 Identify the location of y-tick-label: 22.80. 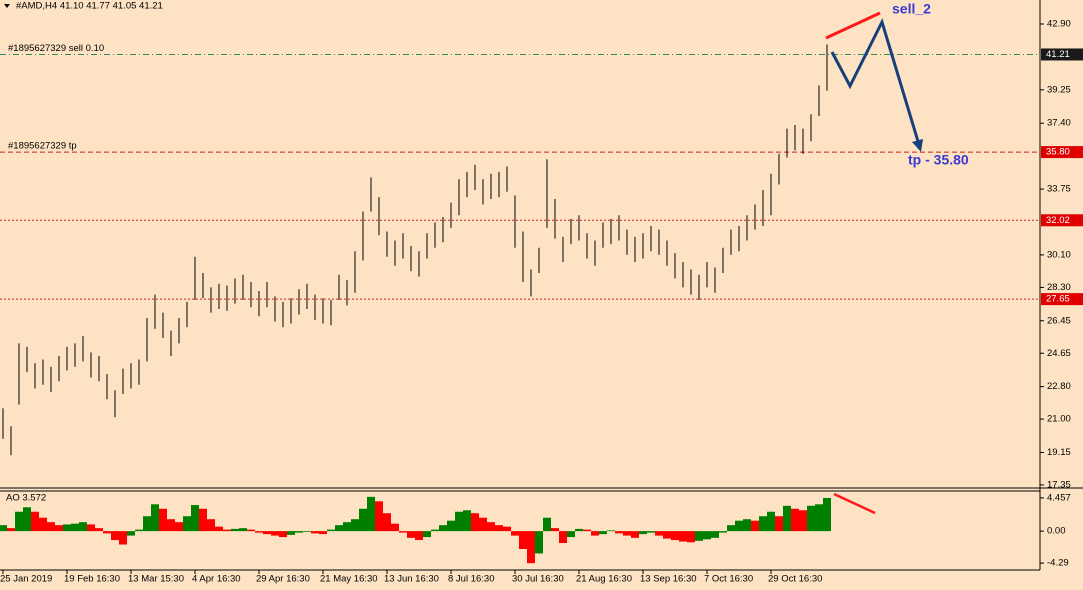
(1059, 386).